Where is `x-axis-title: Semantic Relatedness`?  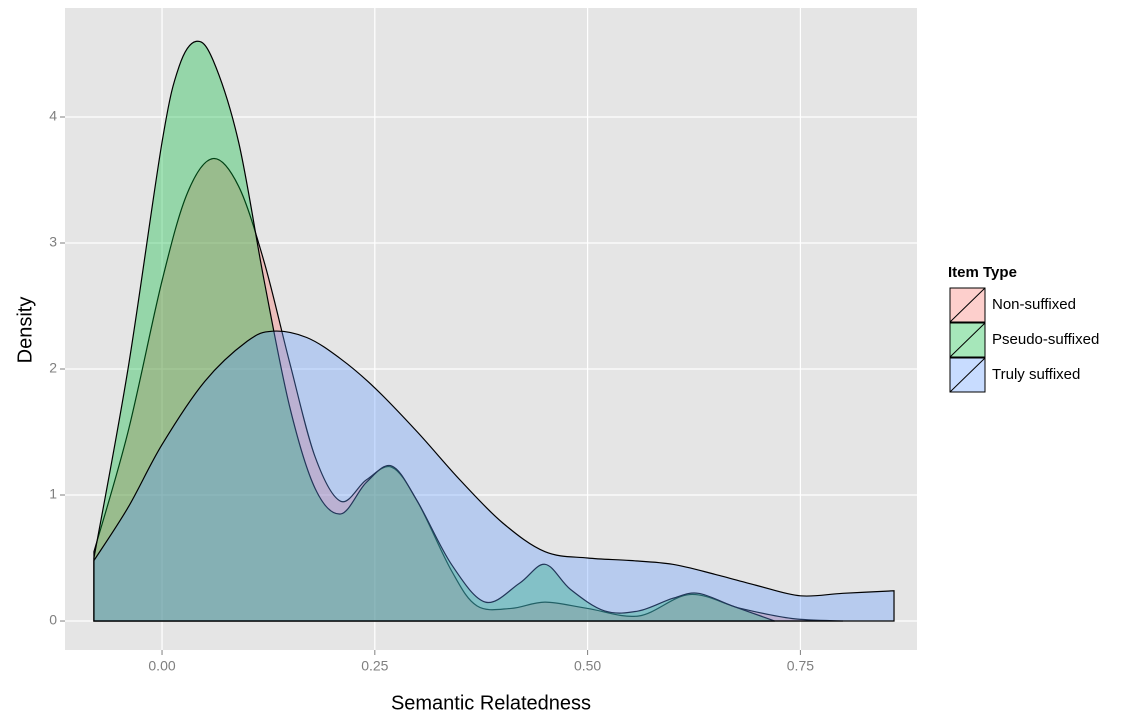 x-axis-title: Semantic Relatedness is located at coordinates (491, 703).